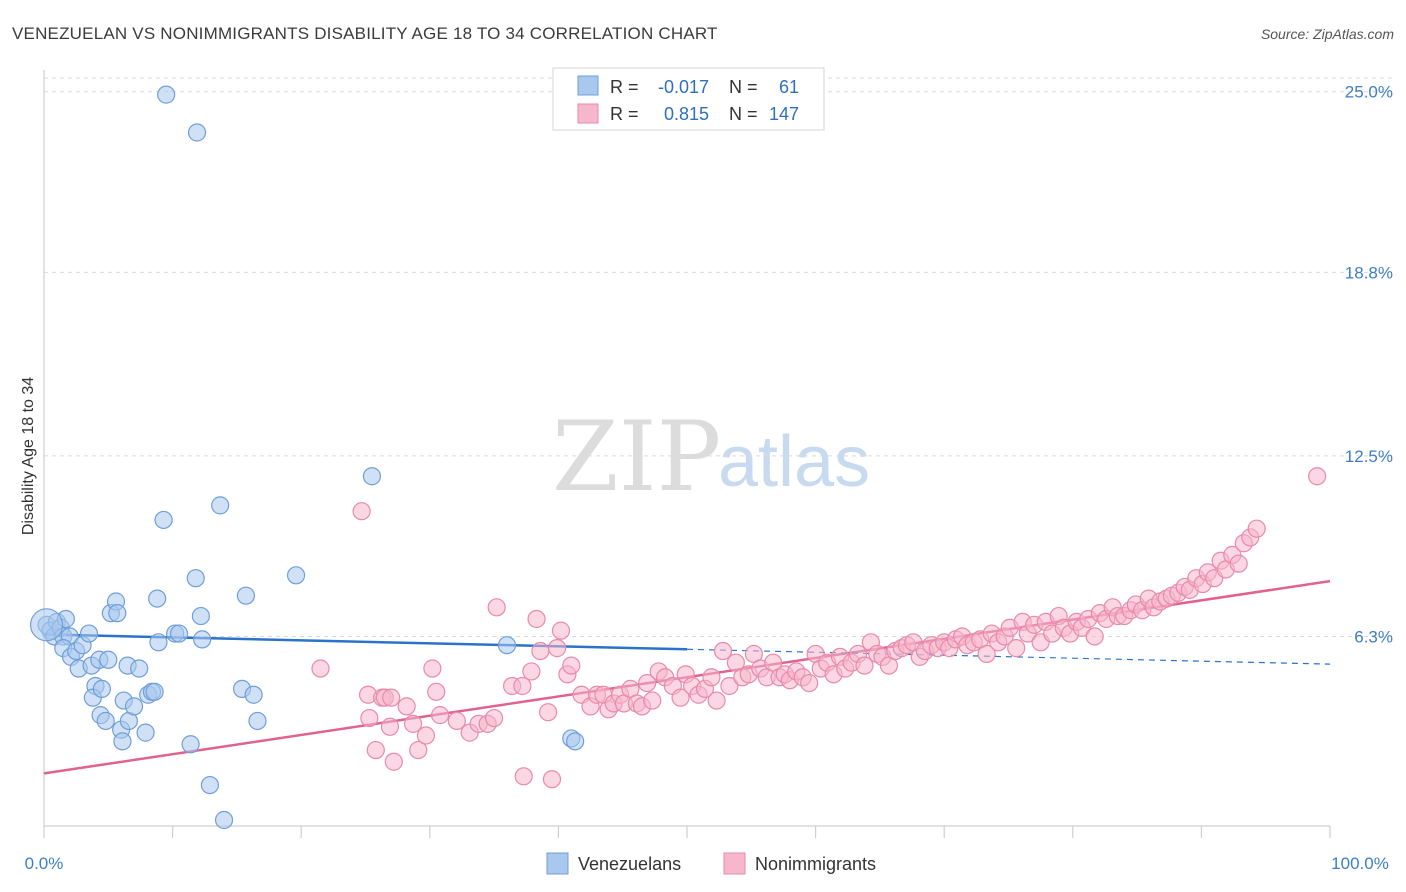 This screenshot has width=1406, height=892. I want to click on legend-swatch-venezuelans, so click(588, 85).